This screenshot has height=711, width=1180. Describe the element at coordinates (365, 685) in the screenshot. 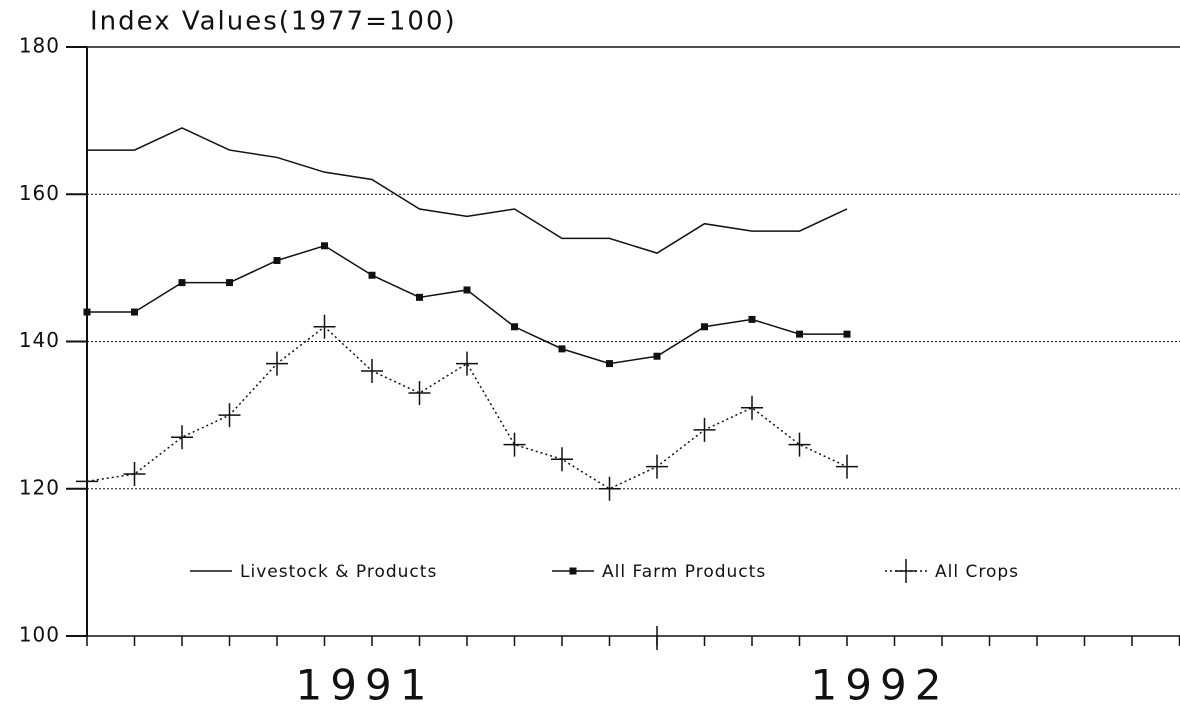

I see `year-label: 1991` at that location.